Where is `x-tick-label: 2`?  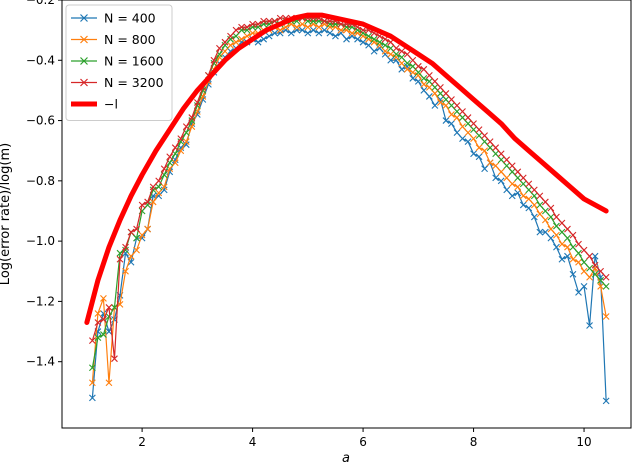 x-tick-label: 2 is located at coordinates (142, 442).